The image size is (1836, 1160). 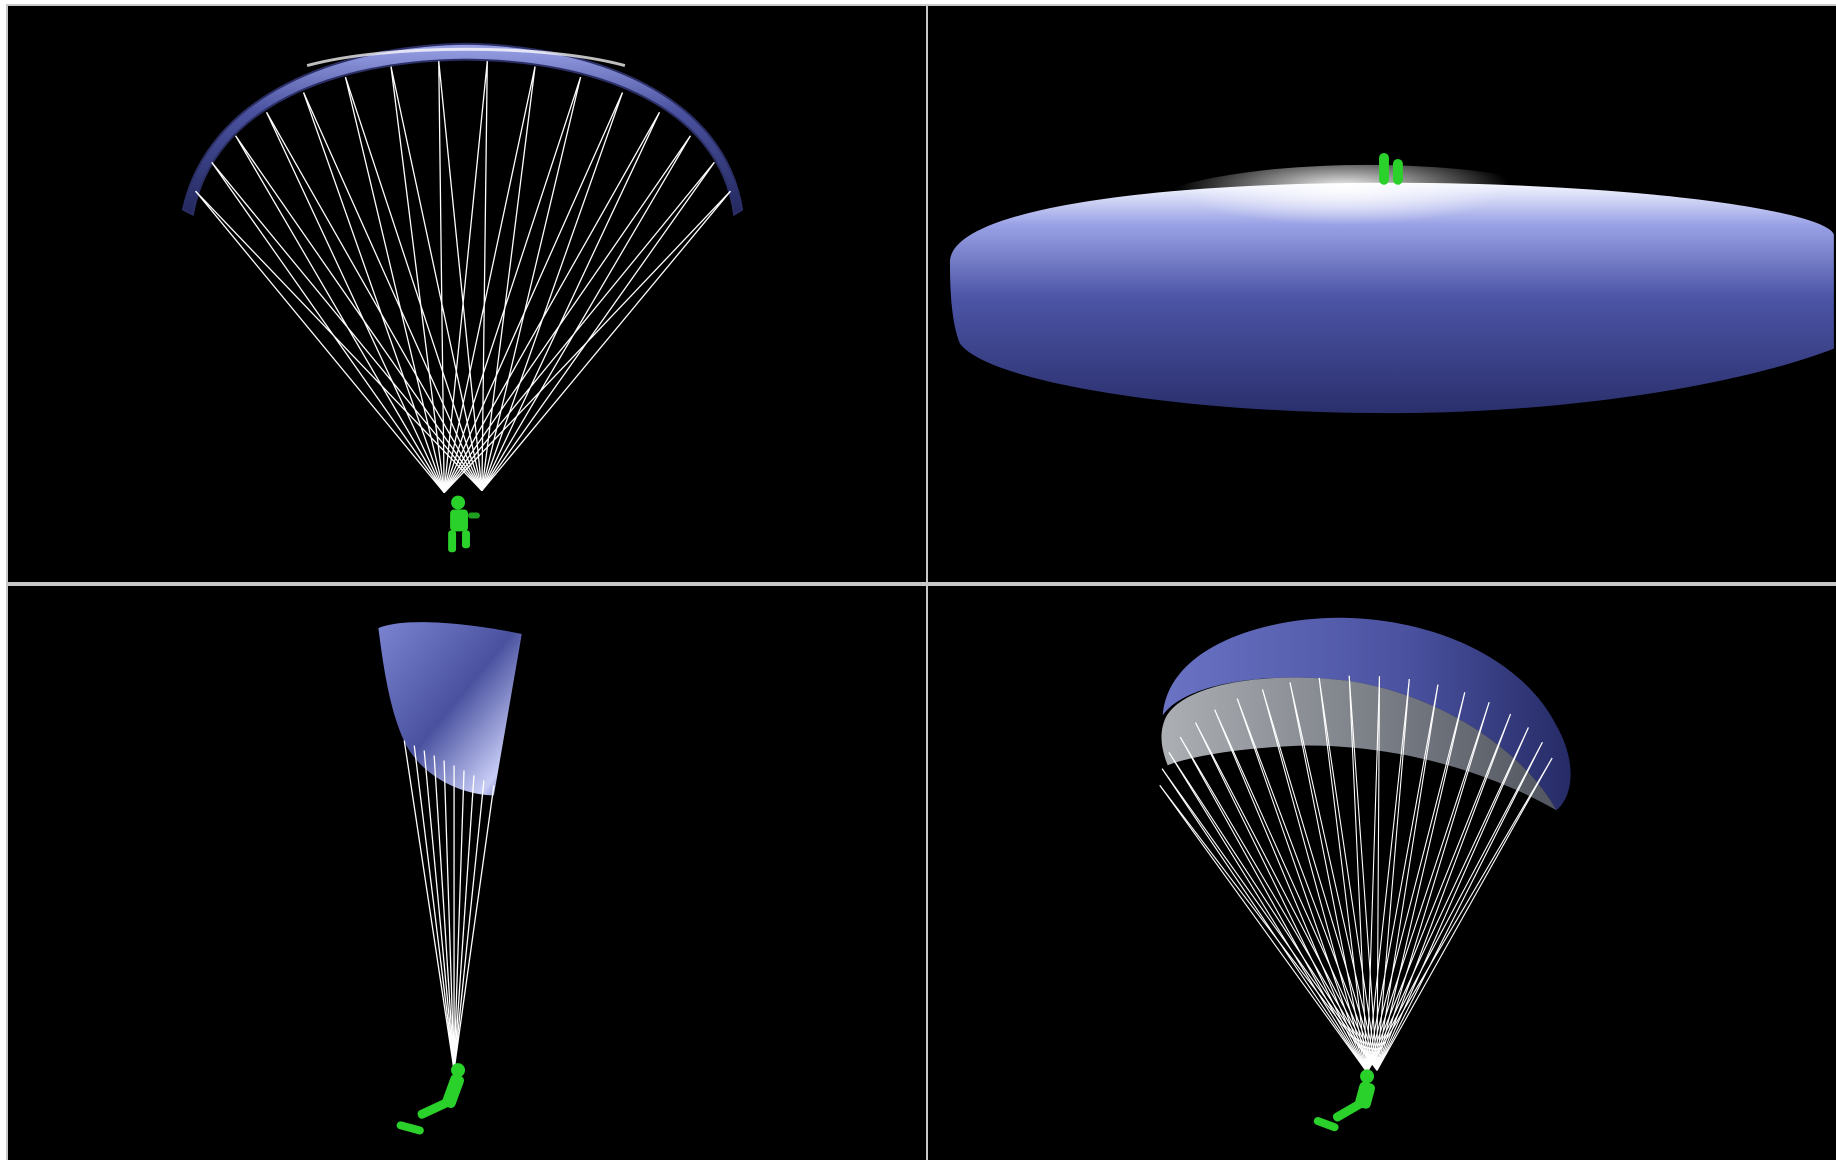 What do you see at coordinates (464, 524) in the screenshot?
I see `front-pilot-figure` at bounding box center [464, 524].